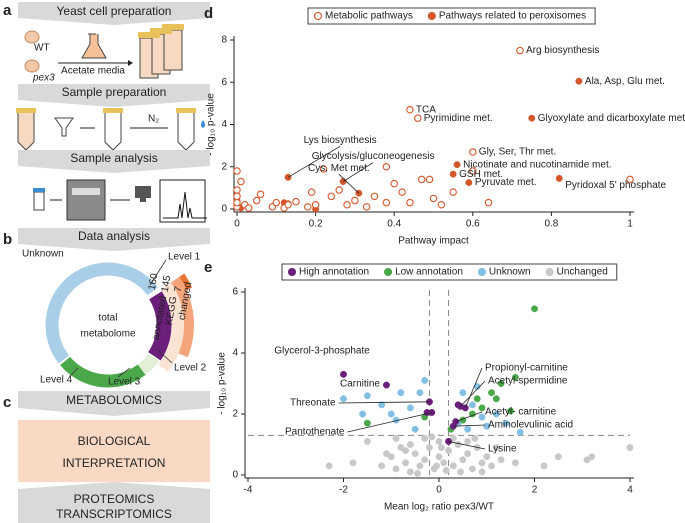 The image size is (685, 523). I want to click on ring-label: Unknown, so click(43, 254).